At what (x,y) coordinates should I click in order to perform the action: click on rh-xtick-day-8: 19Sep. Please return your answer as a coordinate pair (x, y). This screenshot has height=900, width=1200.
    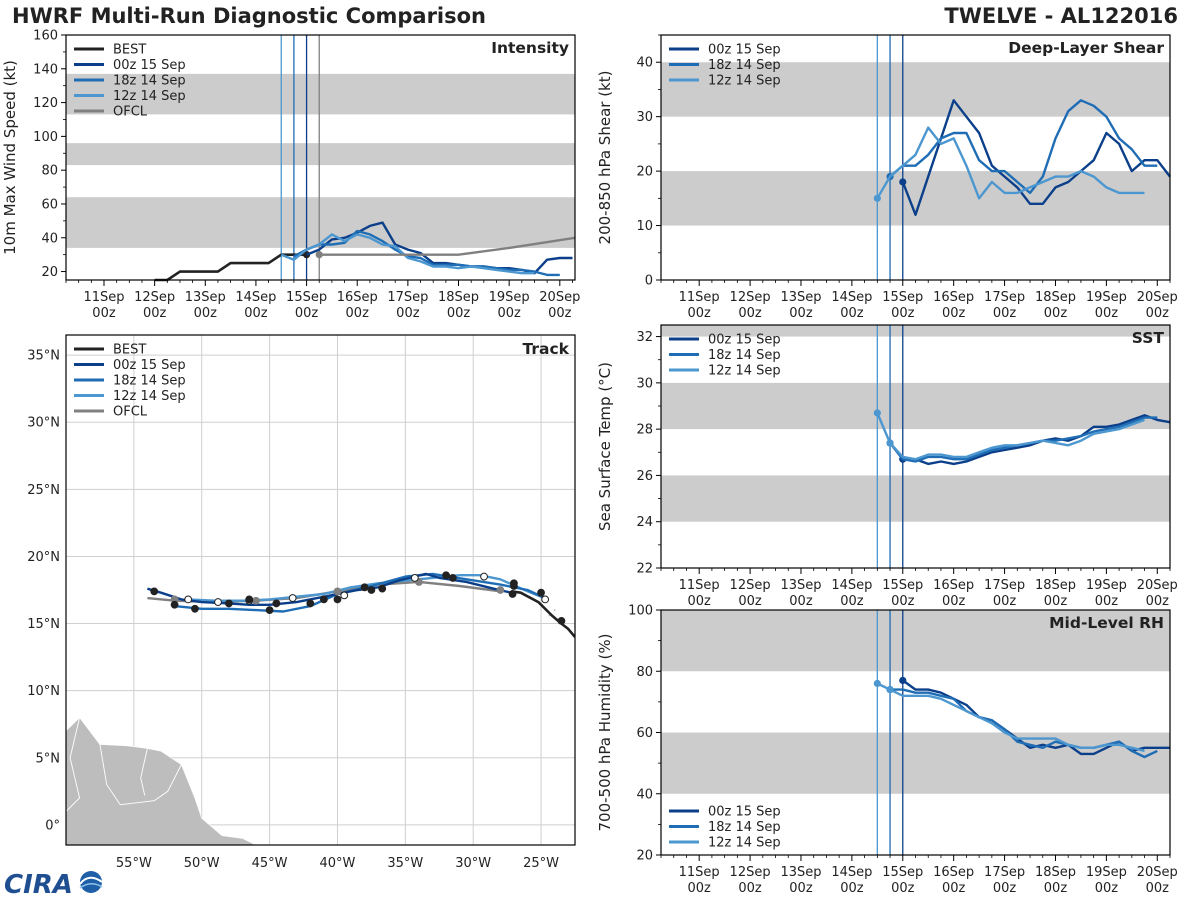
    Looking at the image, I should click on (1106, 872).